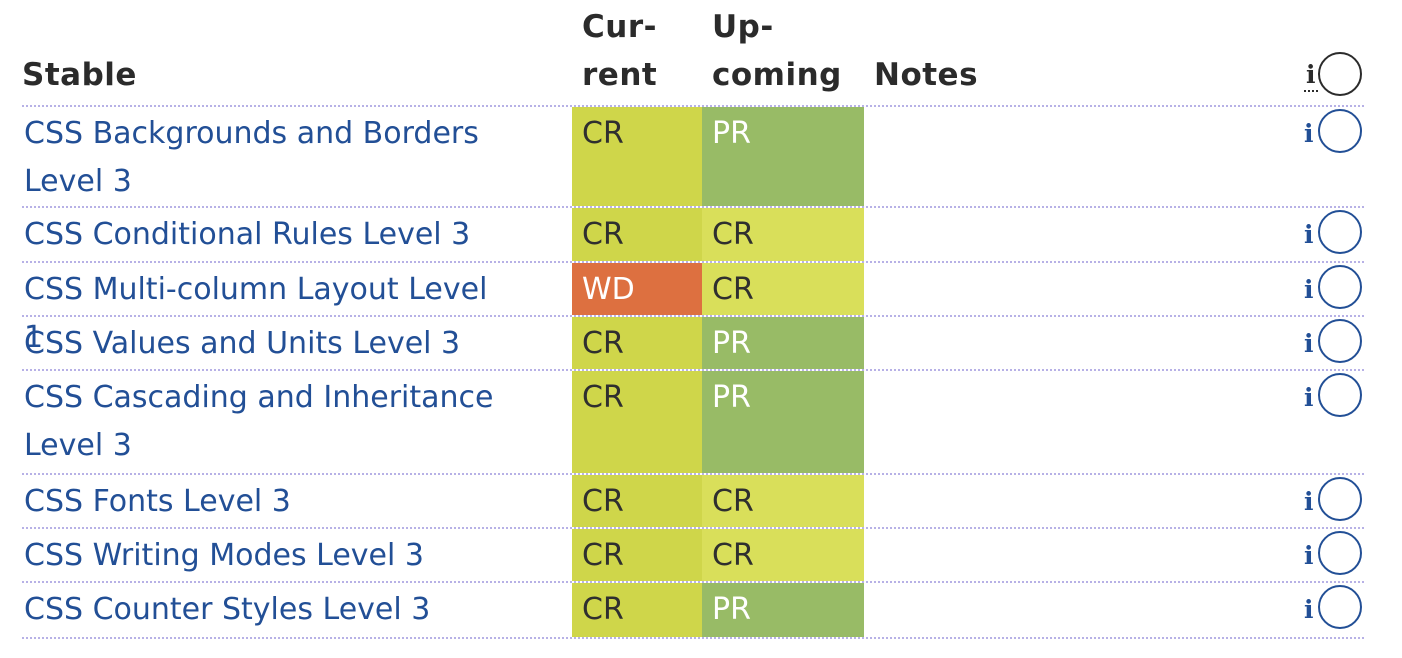  I want to click on spec-link: CSS Cascading and Inheritance Level 3, so click(259, 421).